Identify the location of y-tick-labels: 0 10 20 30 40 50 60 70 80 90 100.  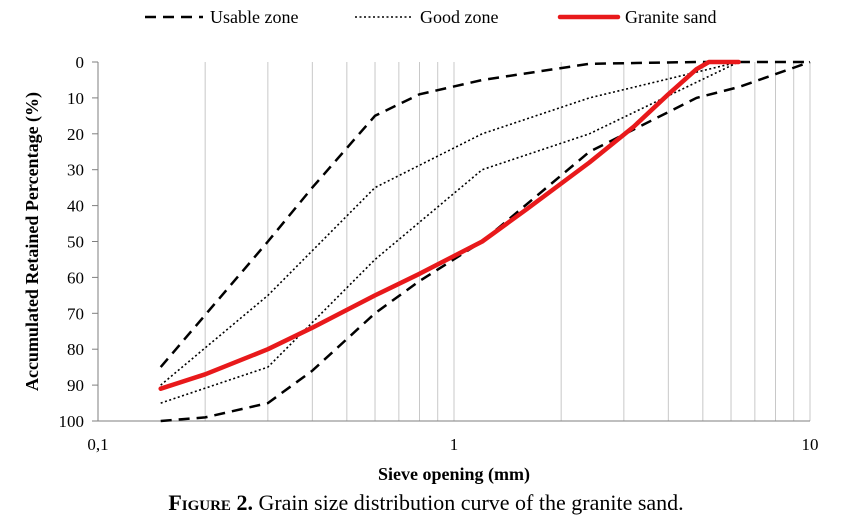
(72, 242).